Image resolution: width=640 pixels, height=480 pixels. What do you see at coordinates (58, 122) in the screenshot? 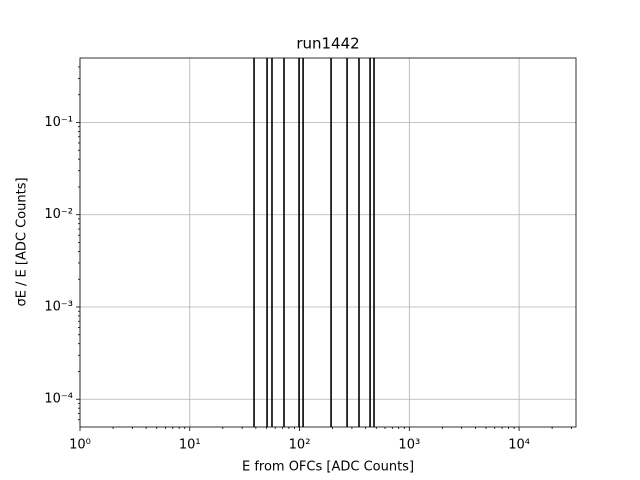
I see `y-tick-label: 10⁻¹` at bounding box center [58, 122].